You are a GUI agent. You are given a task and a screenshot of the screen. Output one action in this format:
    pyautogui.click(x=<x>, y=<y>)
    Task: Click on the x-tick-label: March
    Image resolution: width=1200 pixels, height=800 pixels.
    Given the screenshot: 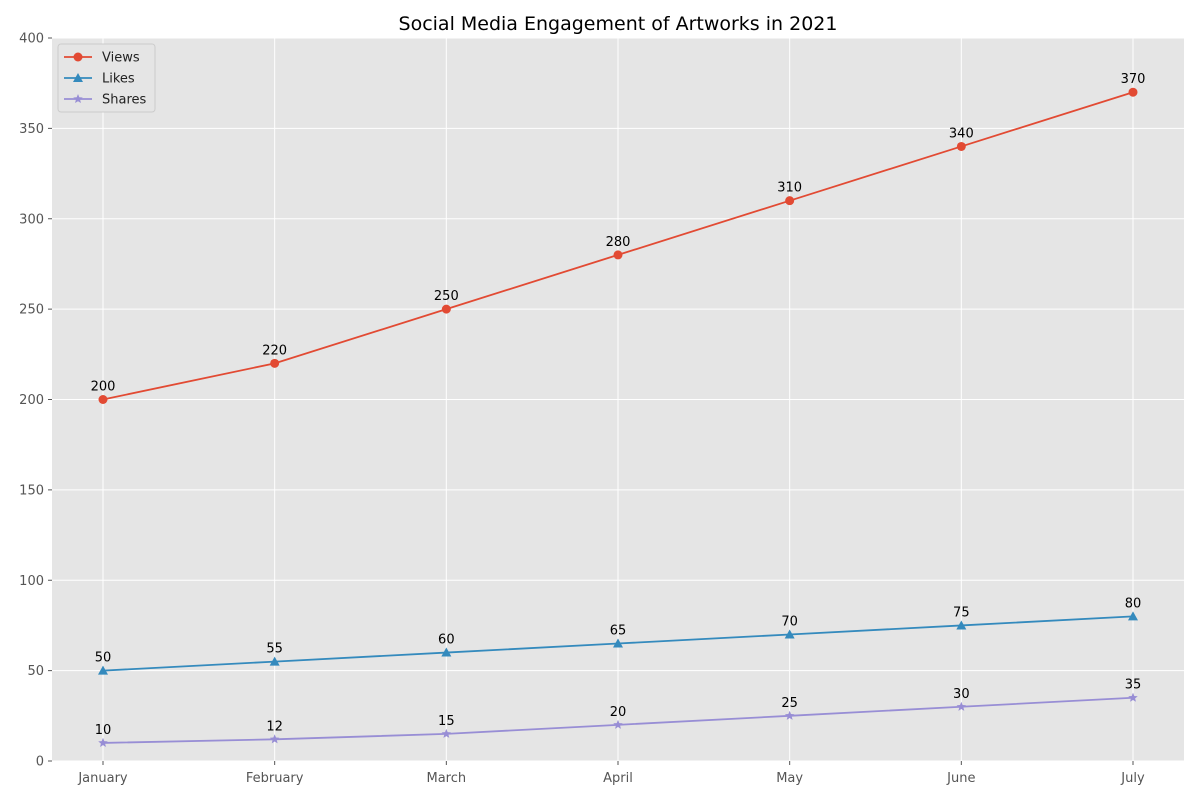 What is the action you would take?
    pyautogui.click(x=447, y=778)
    